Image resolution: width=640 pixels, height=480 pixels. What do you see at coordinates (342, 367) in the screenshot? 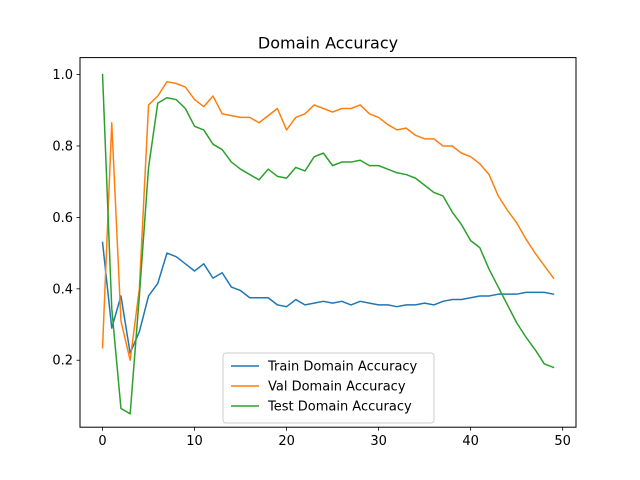
I see `legend-label-1: Train Domain Accuracy` at bounding box center [342, 367].